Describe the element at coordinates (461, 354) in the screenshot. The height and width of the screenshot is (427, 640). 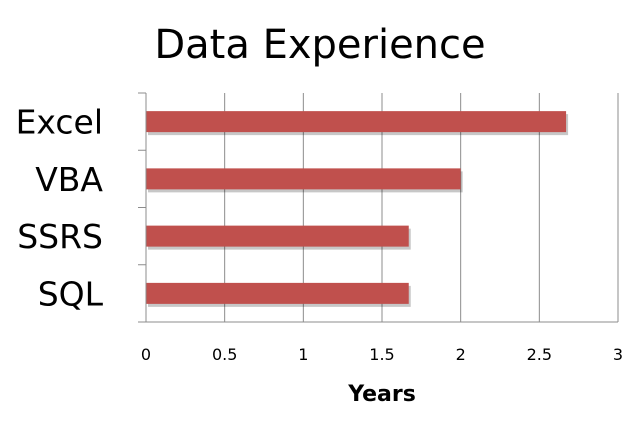
I see `x-tick-label: 2` at that location.